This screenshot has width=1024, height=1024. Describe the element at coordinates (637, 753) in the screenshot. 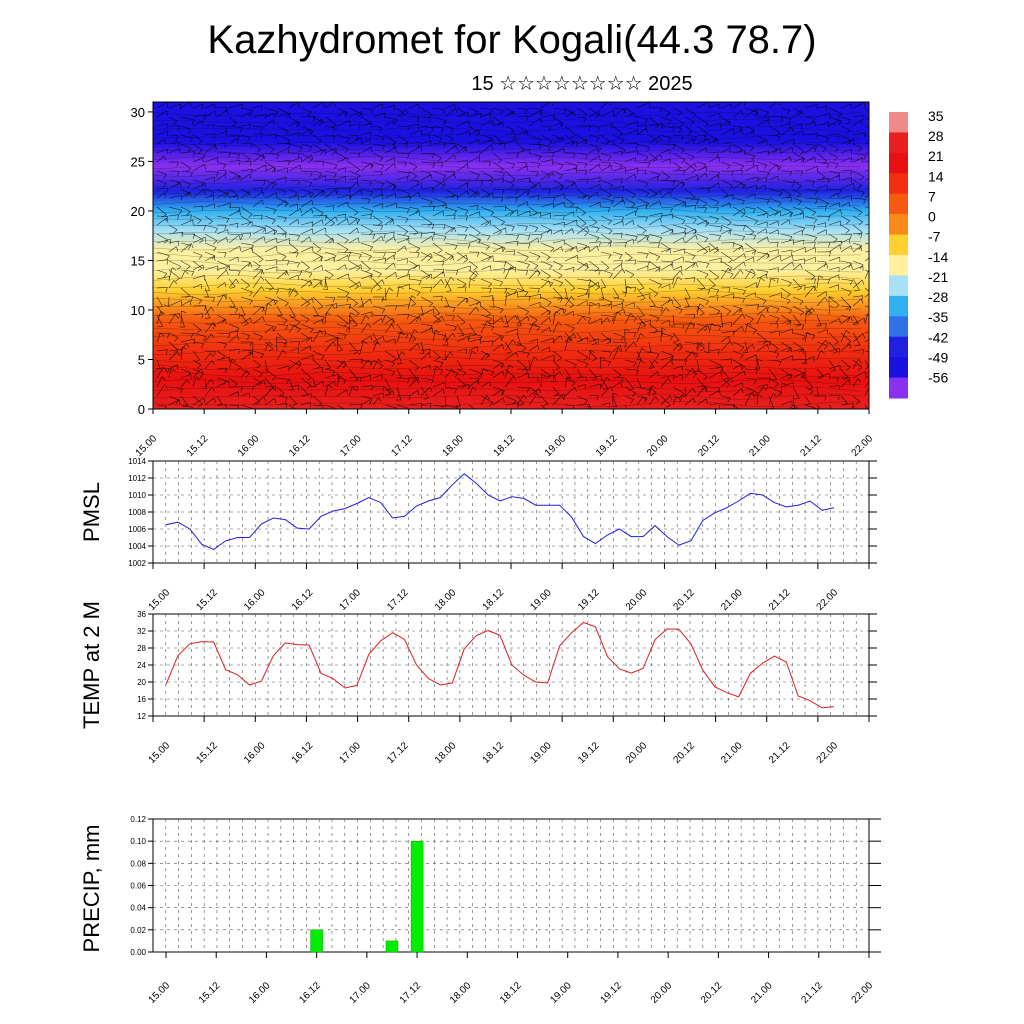

I see `temp-x-tick-label: 20.00` at that location.